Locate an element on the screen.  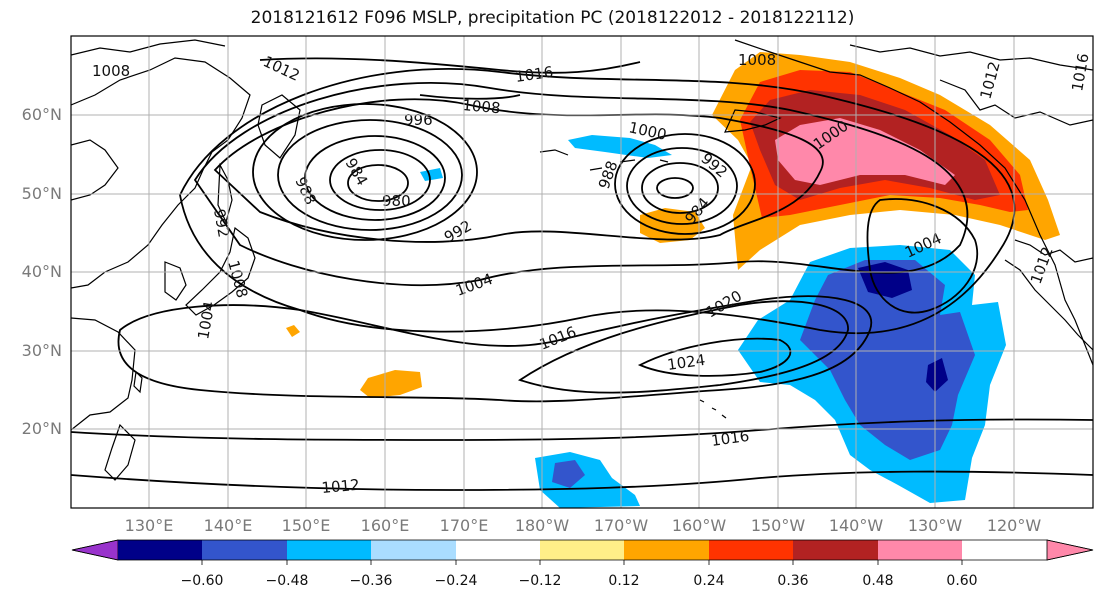
precip-negative-dark-spot is located at coordinates (937, 375).